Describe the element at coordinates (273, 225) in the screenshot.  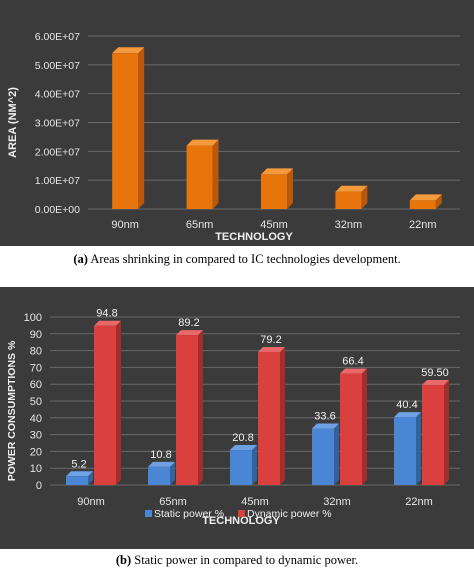
I see `chart-a-x-tick-labels: 90nm 65nm 45nm 32nm 22nm` at that location.